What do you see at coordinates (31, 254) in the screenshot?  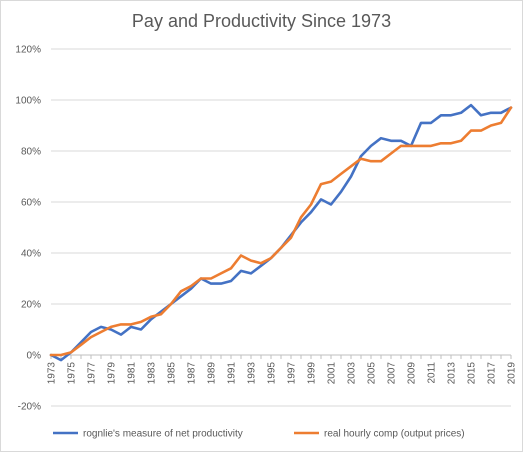 I see `y-tick-label: 40%` at bounding box center [31, 254].